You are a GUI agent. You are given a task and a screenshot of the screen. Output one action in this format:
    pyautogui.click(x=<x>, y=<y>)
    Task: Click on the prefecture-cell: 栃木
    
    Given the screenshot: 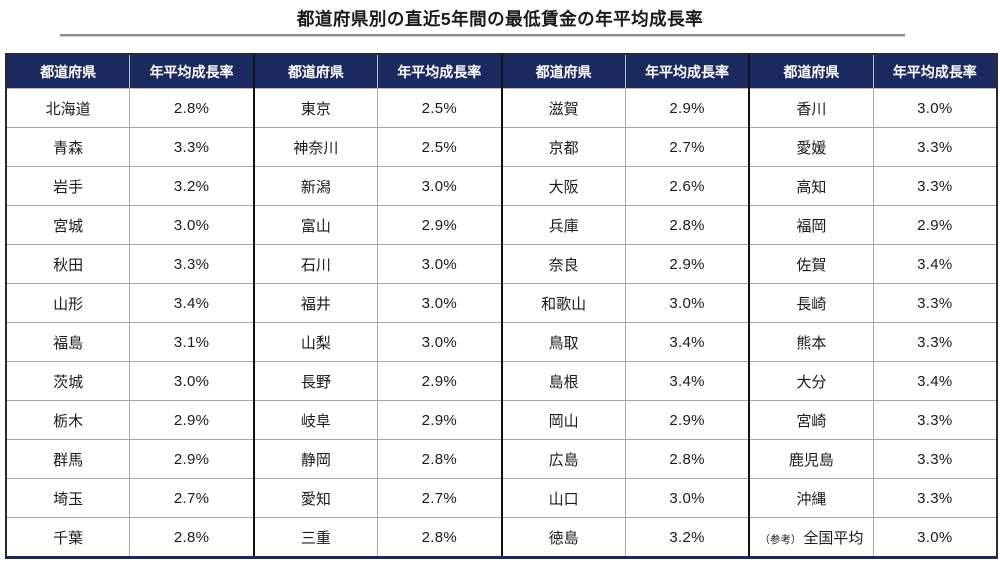 What is the action you would take?
    pyautogui.click(x=68, y=420)
    